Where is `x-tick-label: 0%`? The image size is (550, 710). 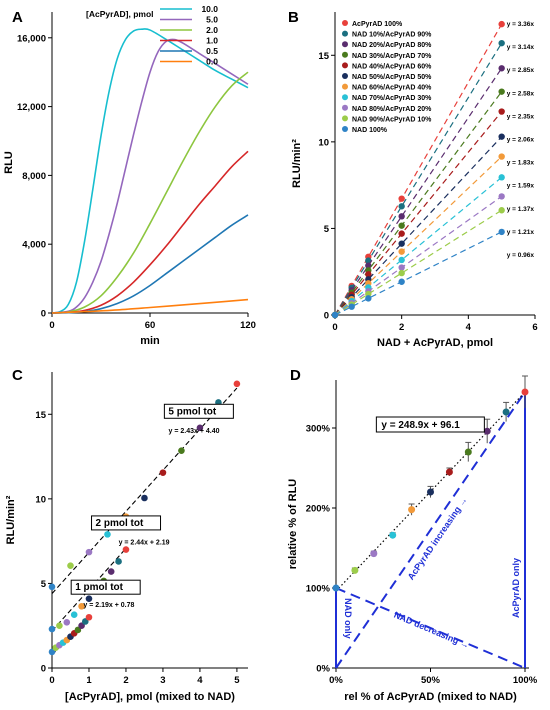
x-tick-label: 0% is located at coordinates (336, 680).